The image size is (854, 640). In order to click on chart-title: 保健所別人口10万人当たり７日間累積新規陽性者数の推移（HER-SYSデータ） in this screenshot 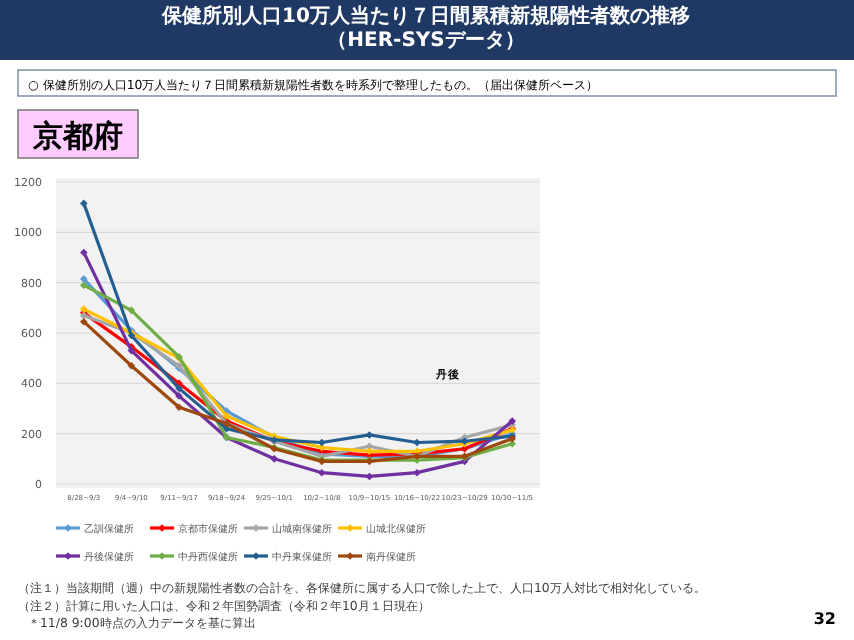, I will do `click(425, 28)`.